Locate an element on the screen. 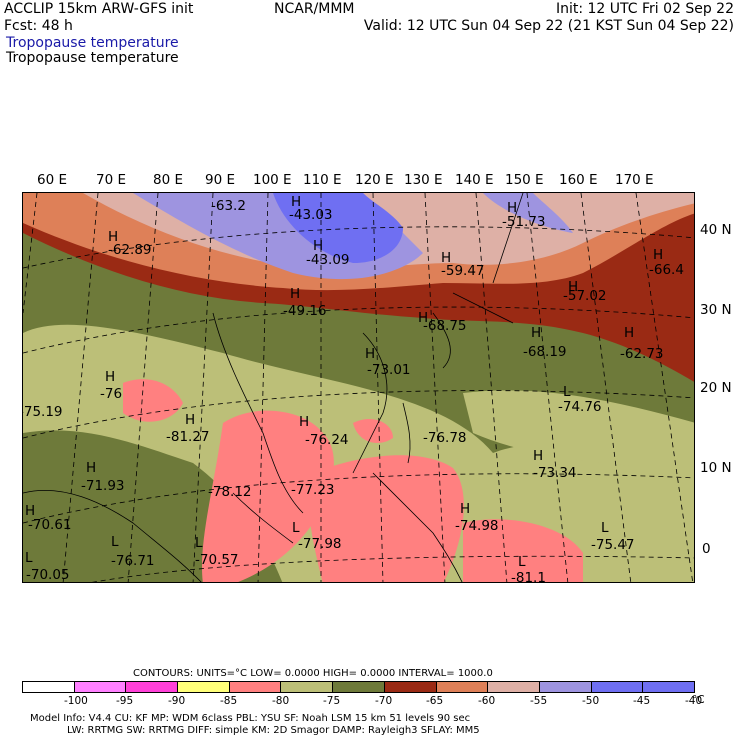 The image size is (740, 740). value-label: -59.47 is located at coordinates (463, 271).